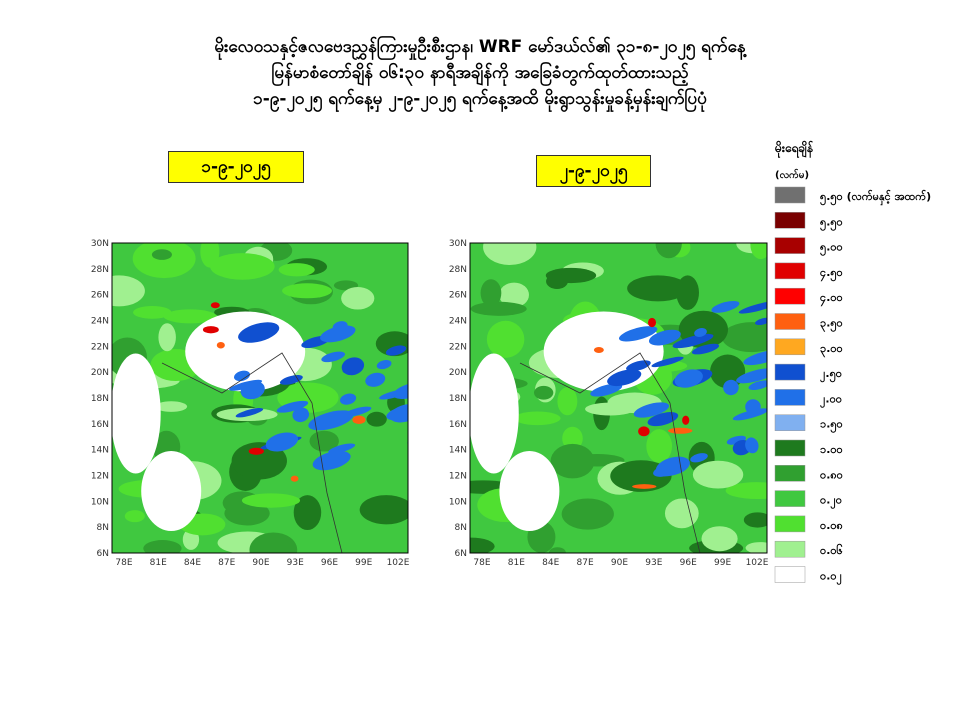 This screenshot has height=720, width=960. Describe the element at coordinates (458, 244) in the screenshot. I see `lat-label: 30N` at that location.